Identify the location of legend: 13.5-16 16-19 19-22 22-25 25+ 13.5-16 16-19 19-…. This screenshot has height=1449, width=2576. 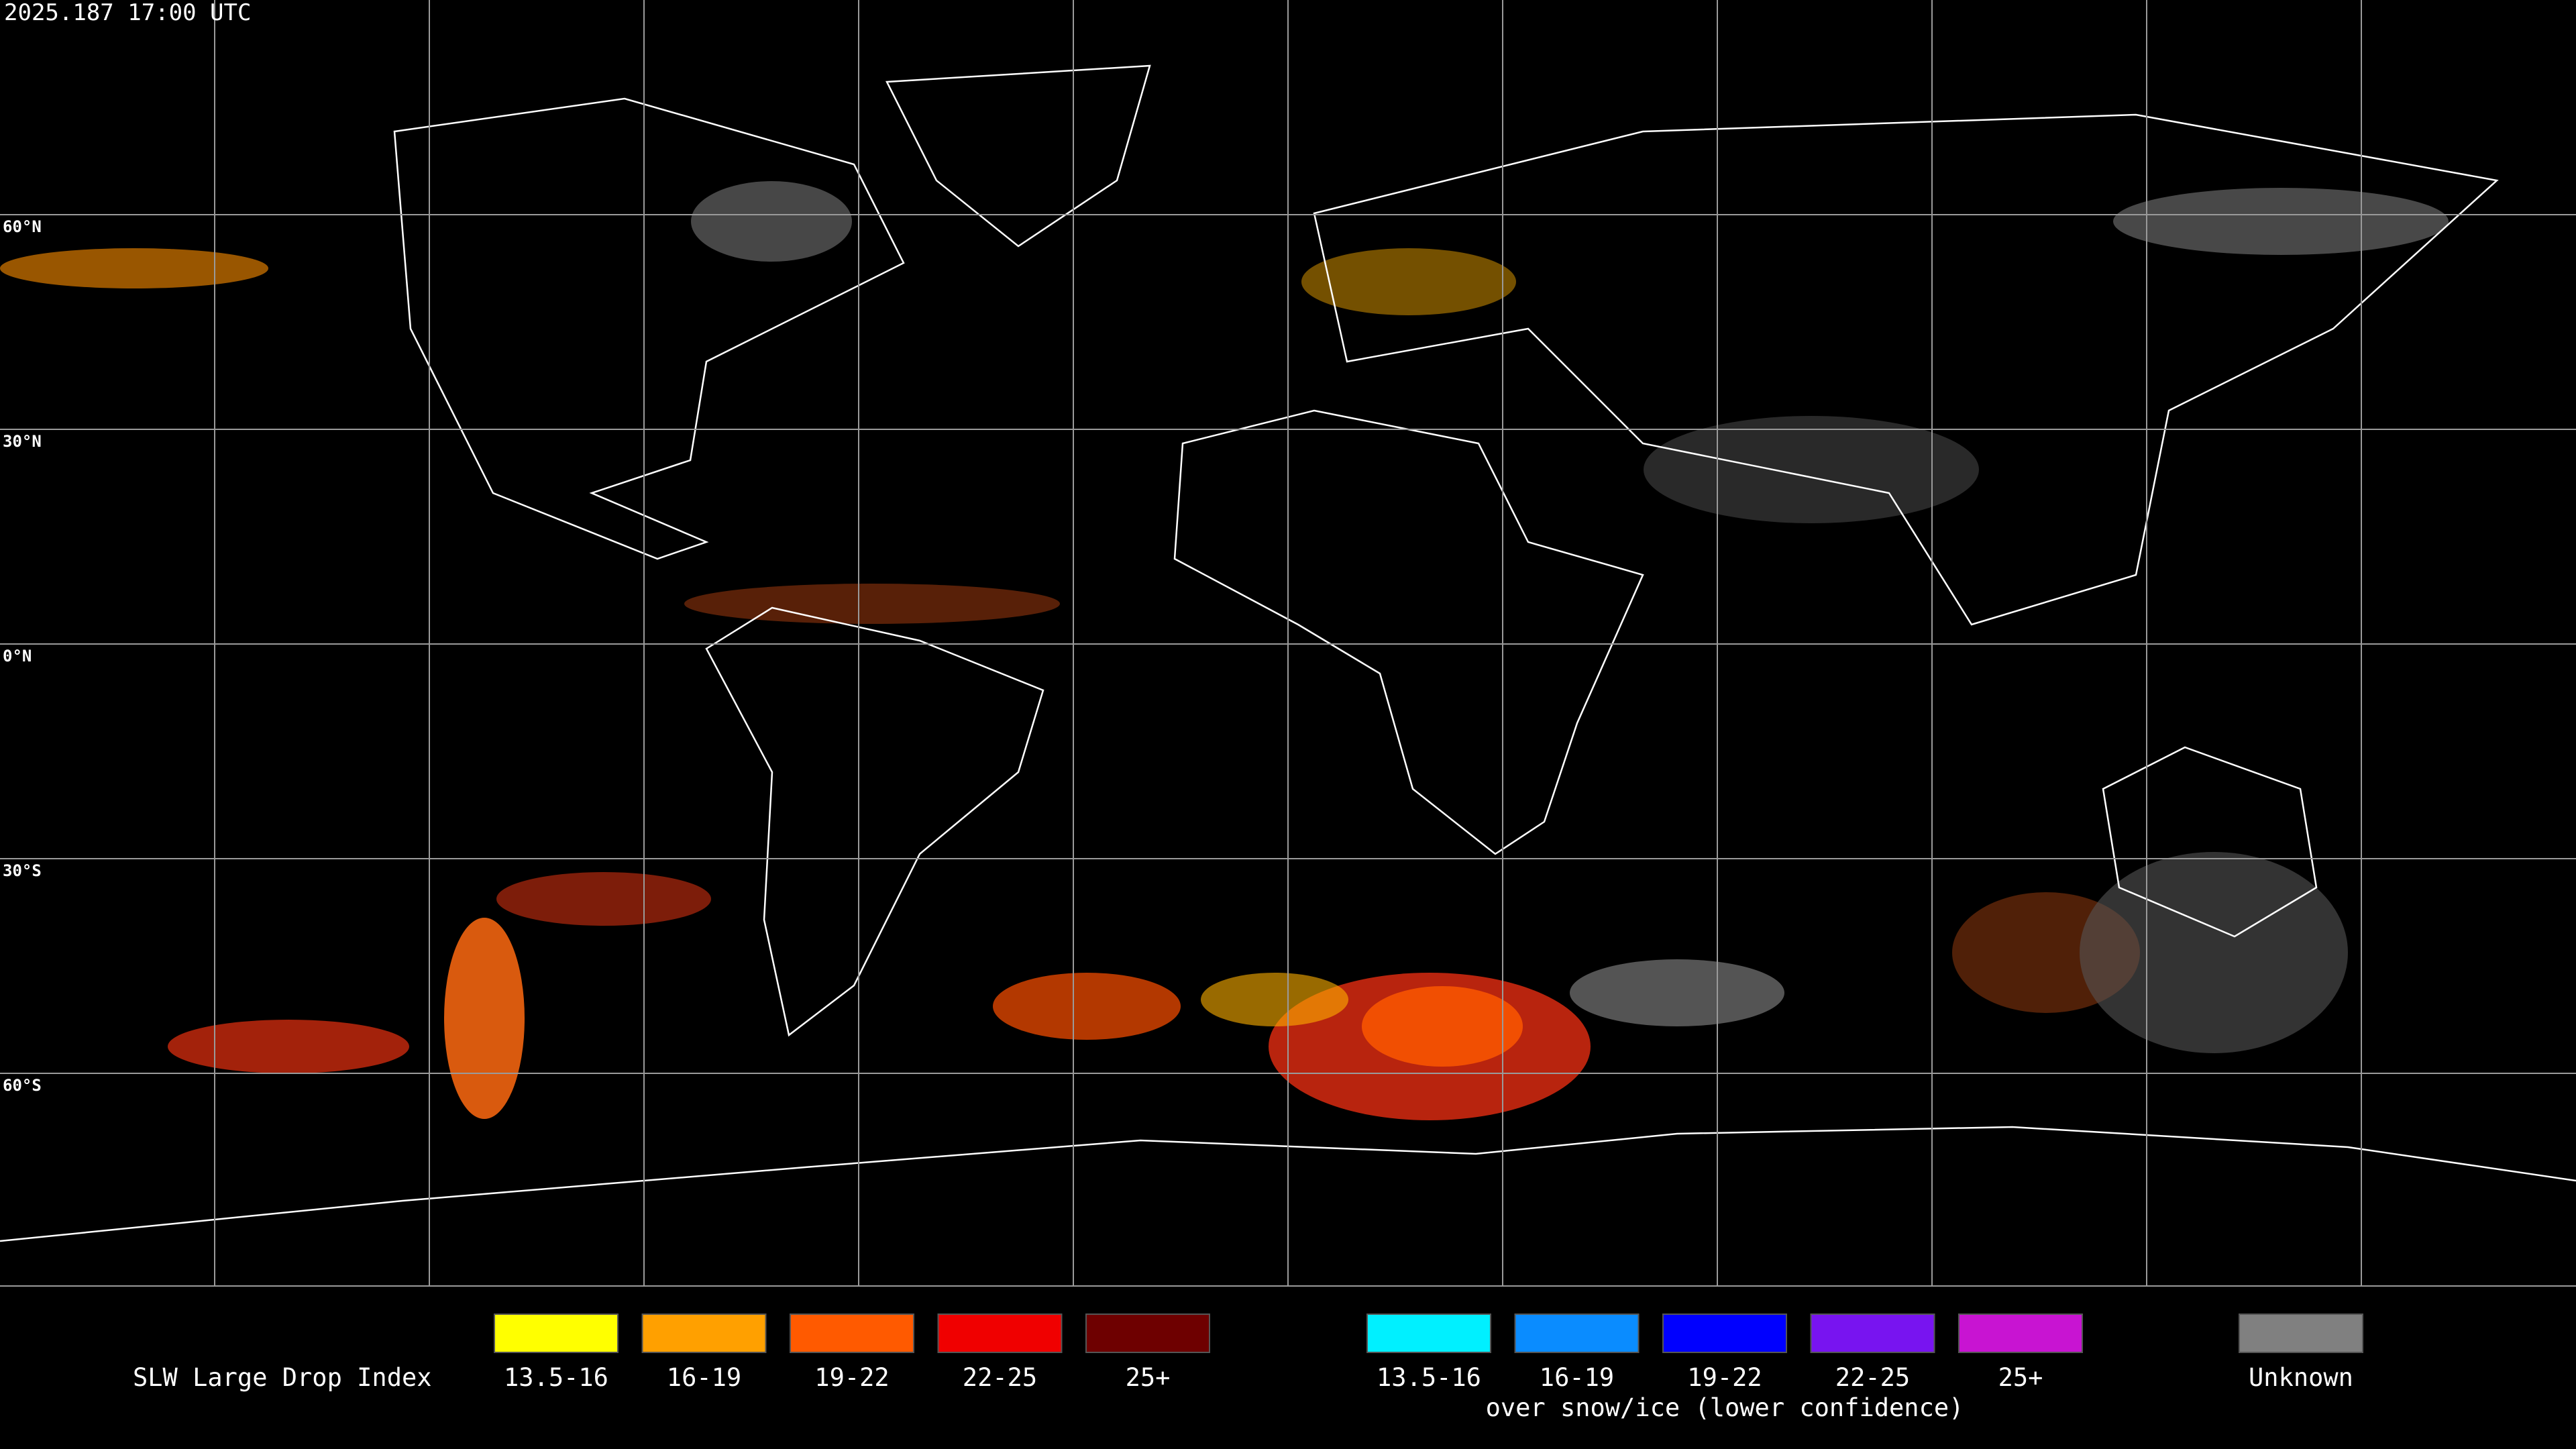
(1428, 1367).